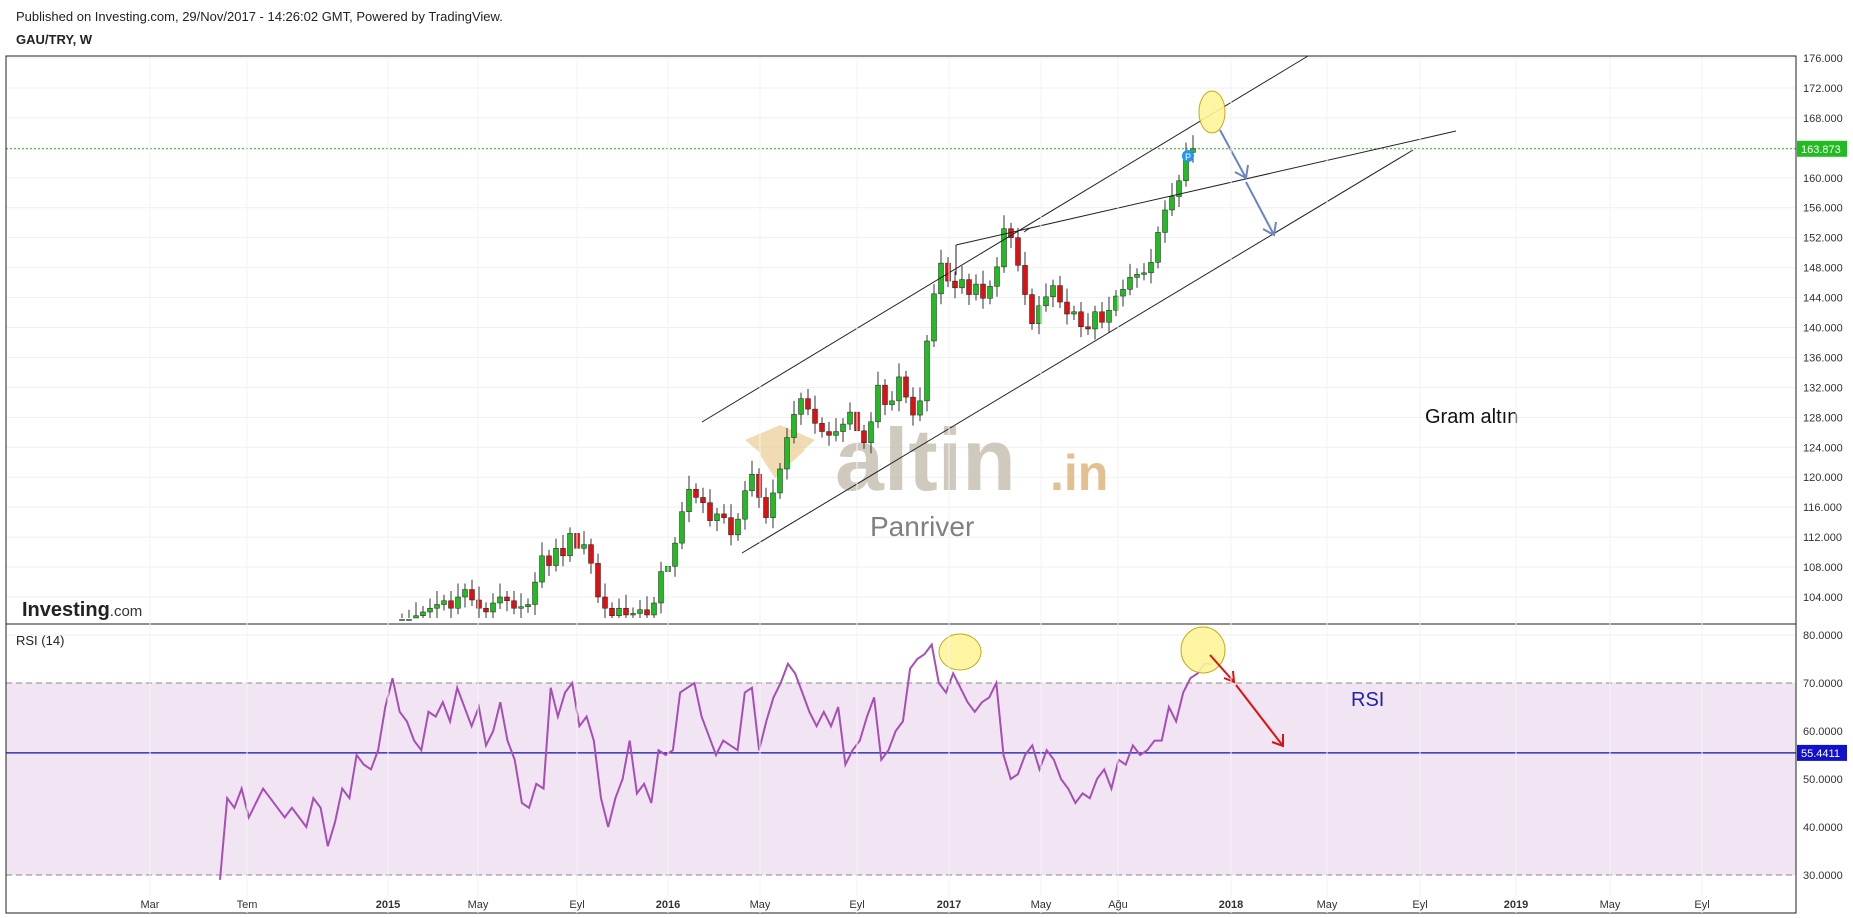 This screenshot has width=1853, height=918. Describe the element at coordinates (1027, 230) in the screenshot. I see `wedge-mid-tick` at that location.